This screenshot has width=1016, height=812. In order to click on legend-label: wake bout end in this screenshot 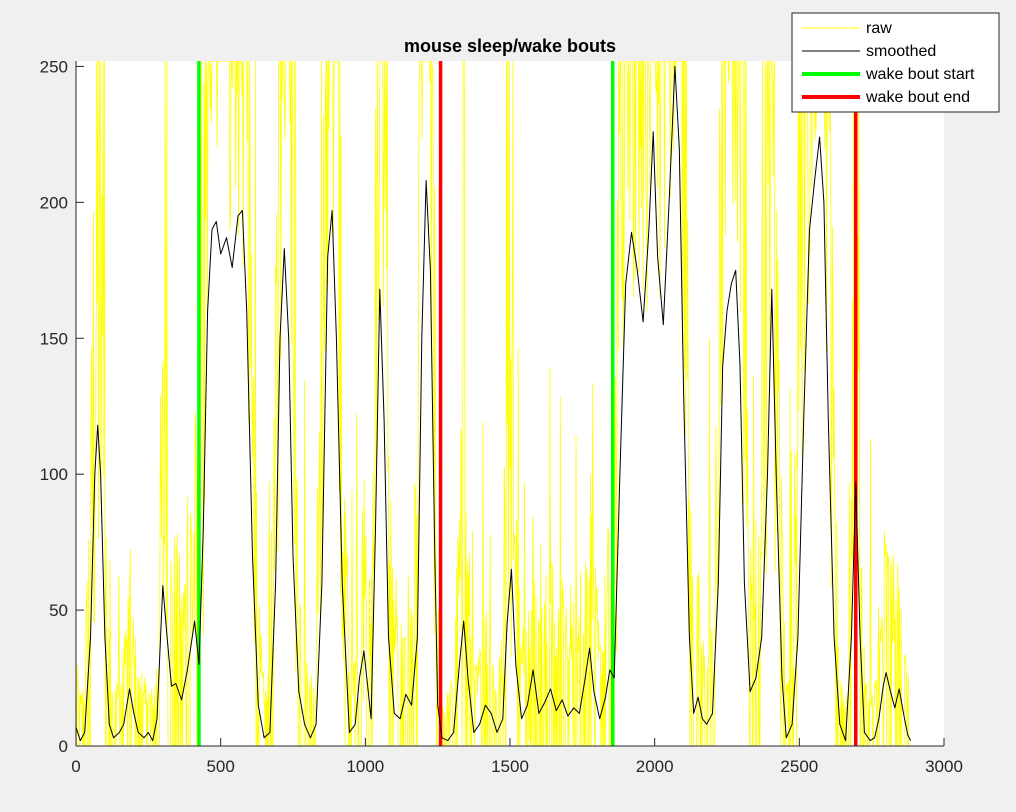, I will do `click(917, 97)`.